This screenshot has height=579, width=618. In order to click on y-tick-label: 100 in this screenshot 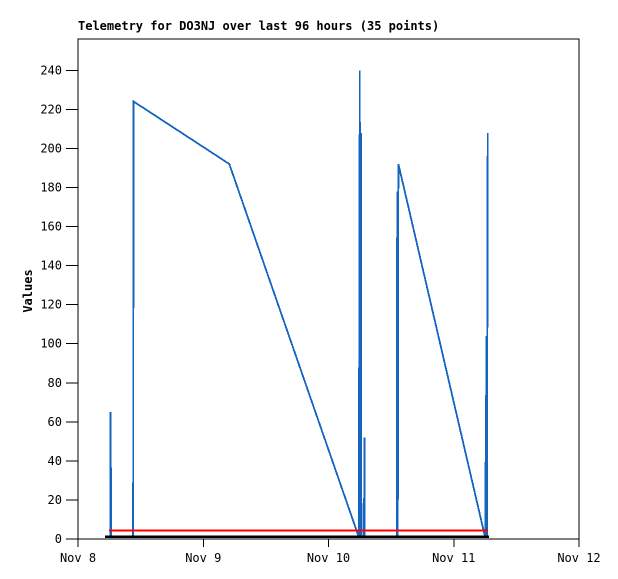, I will do `click(51, 344)`.